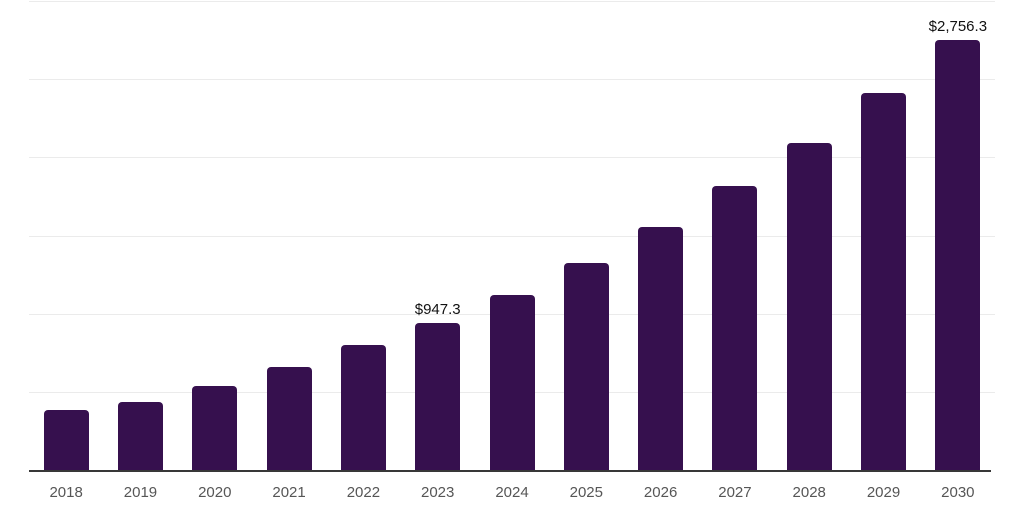 This screenshot has width=1024, height=512. Describe the element at coordinates (586, 492) in the screenshot. I see `x-tick-2025: 2025` at that location.